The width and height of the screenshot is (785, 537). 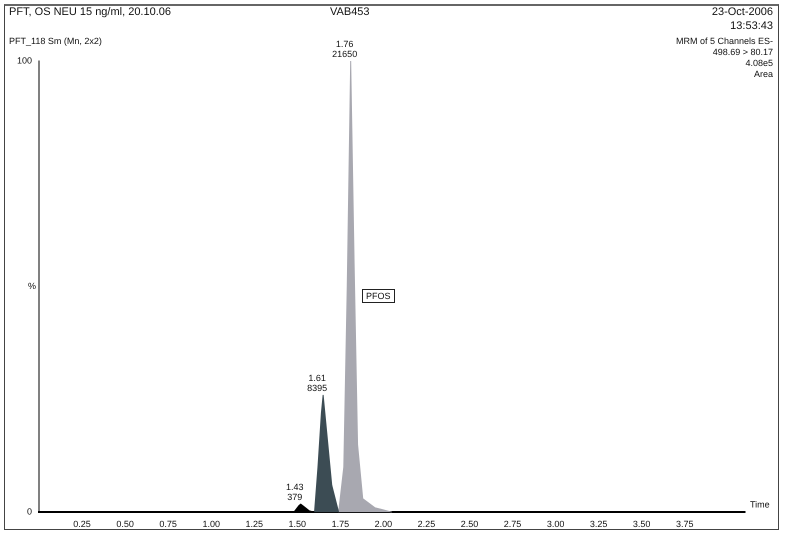 I want to click on x-tick-label: 1.75, so click(x=341, y=524).